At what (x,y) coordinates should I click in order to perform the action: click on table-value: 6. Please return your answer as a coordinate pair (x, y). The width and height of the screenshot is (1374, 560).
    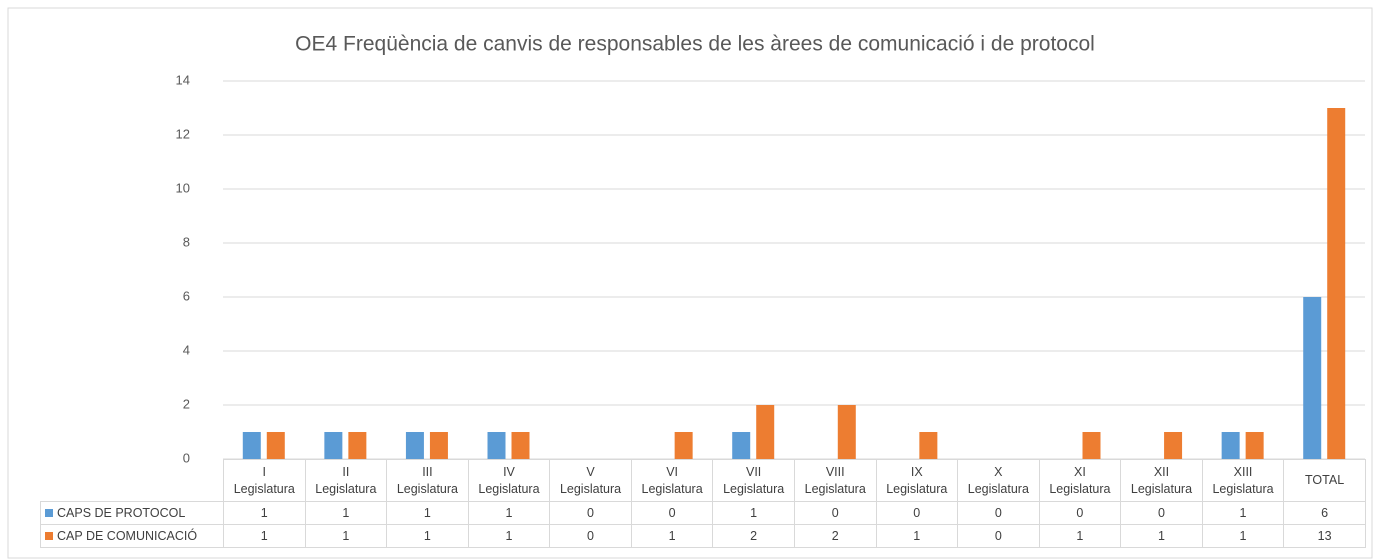
    Looking at the image, I should click on (1324, 513).